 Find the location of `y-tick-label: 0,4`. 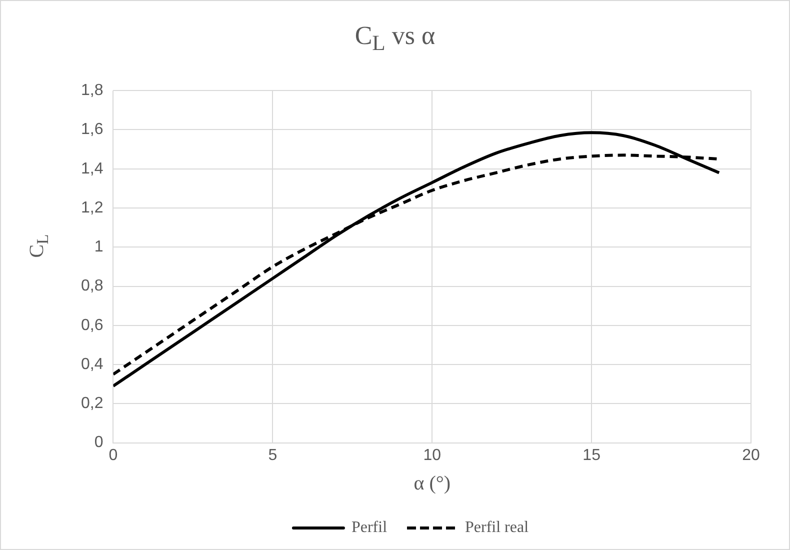

y-tick-label: 0,4 is located at coordinates (92, 364).